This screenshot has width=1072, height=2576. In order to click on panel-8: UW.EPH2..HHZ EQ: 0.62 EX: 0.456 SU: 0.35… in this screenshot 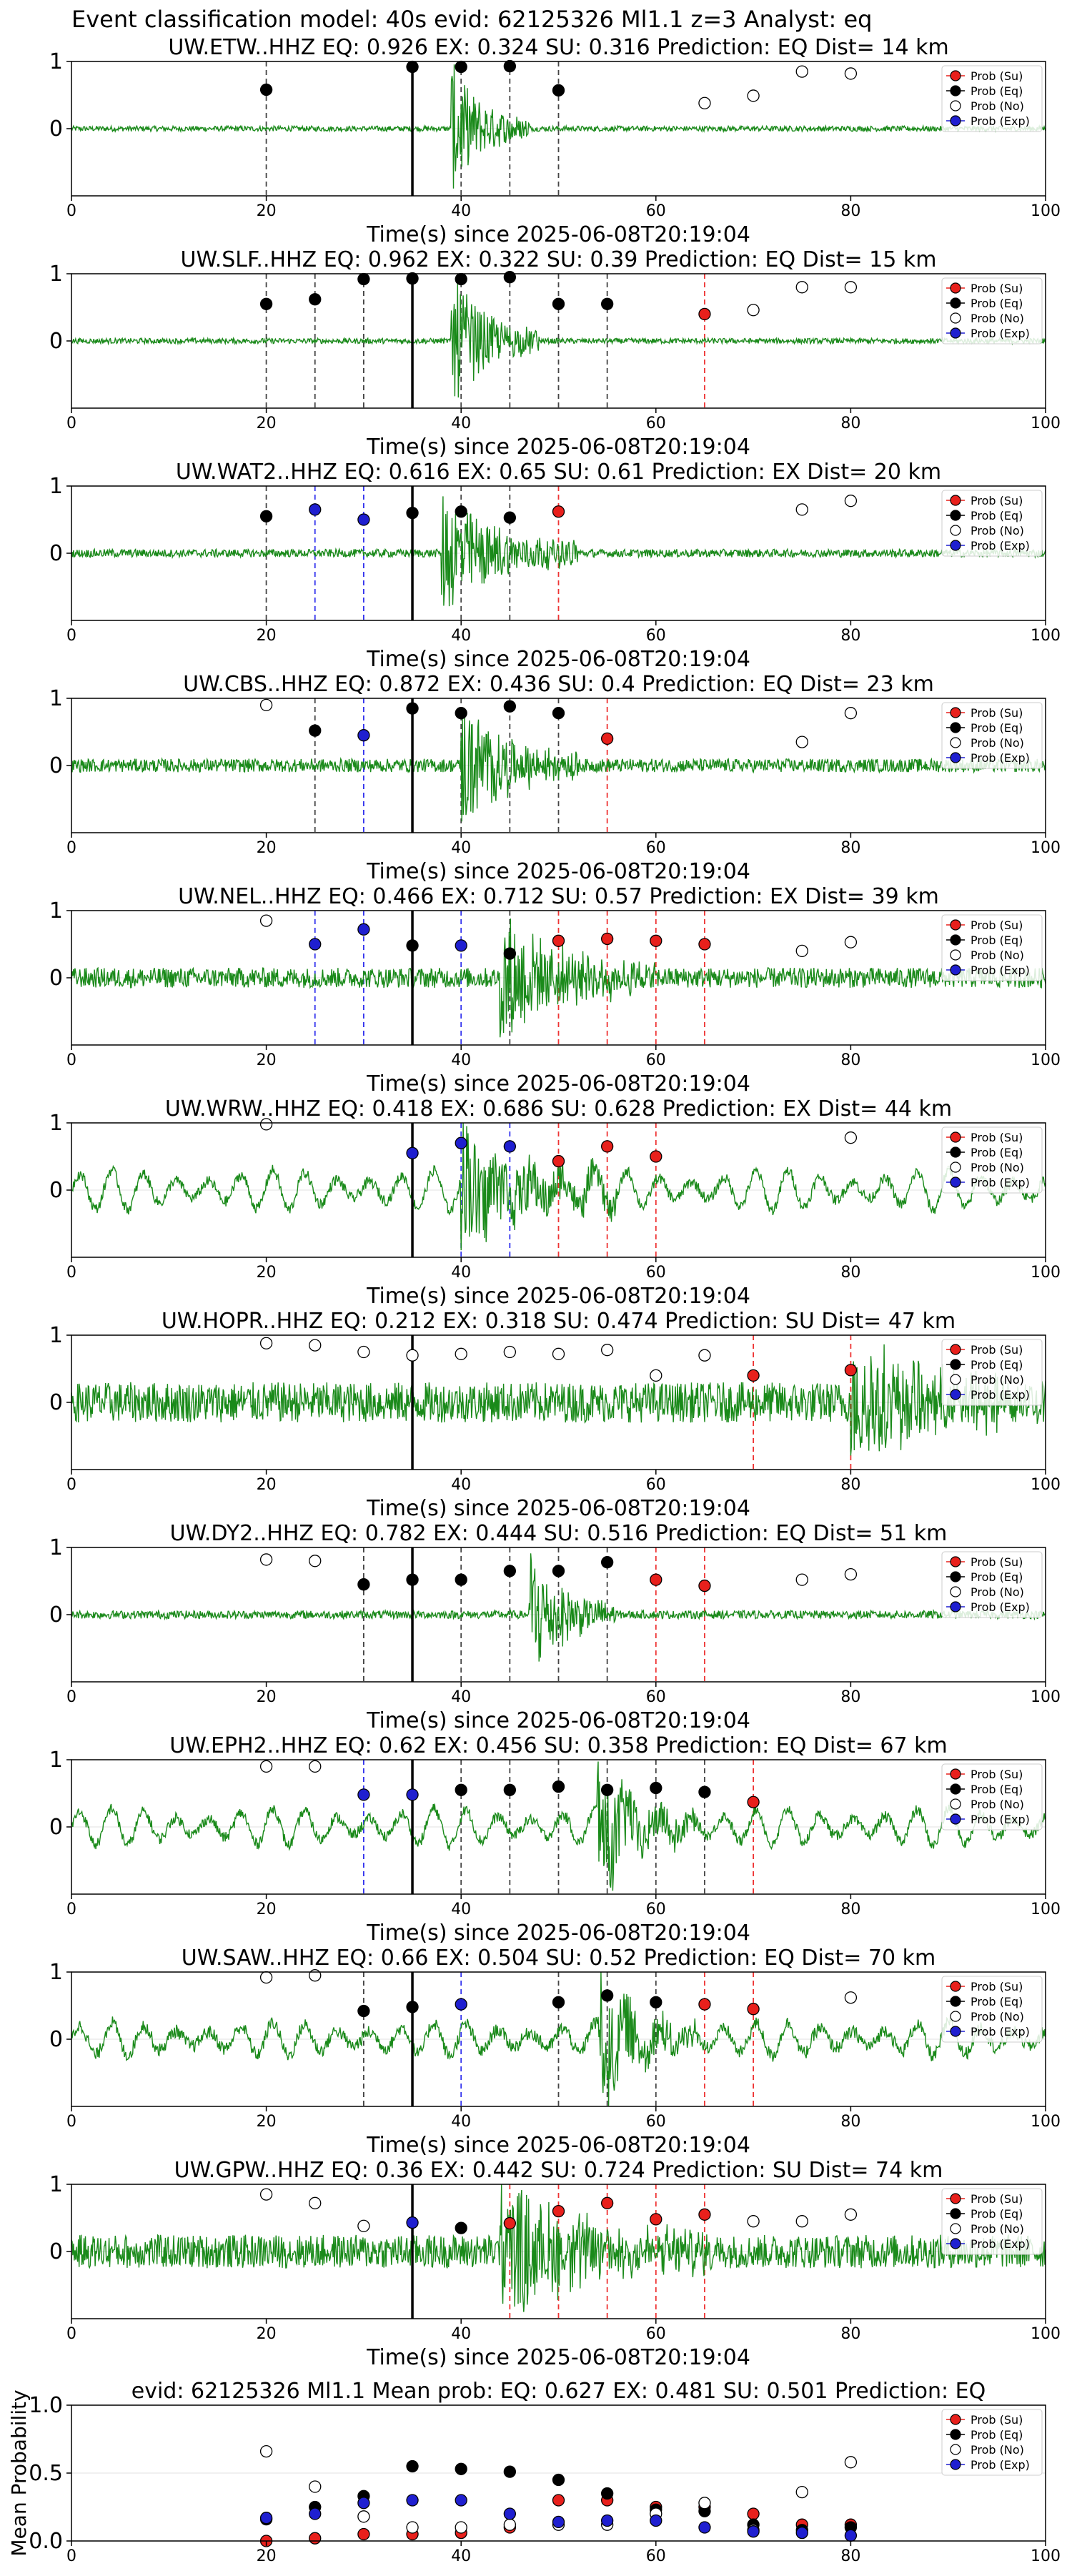, I will do `click(555, 1839)`.